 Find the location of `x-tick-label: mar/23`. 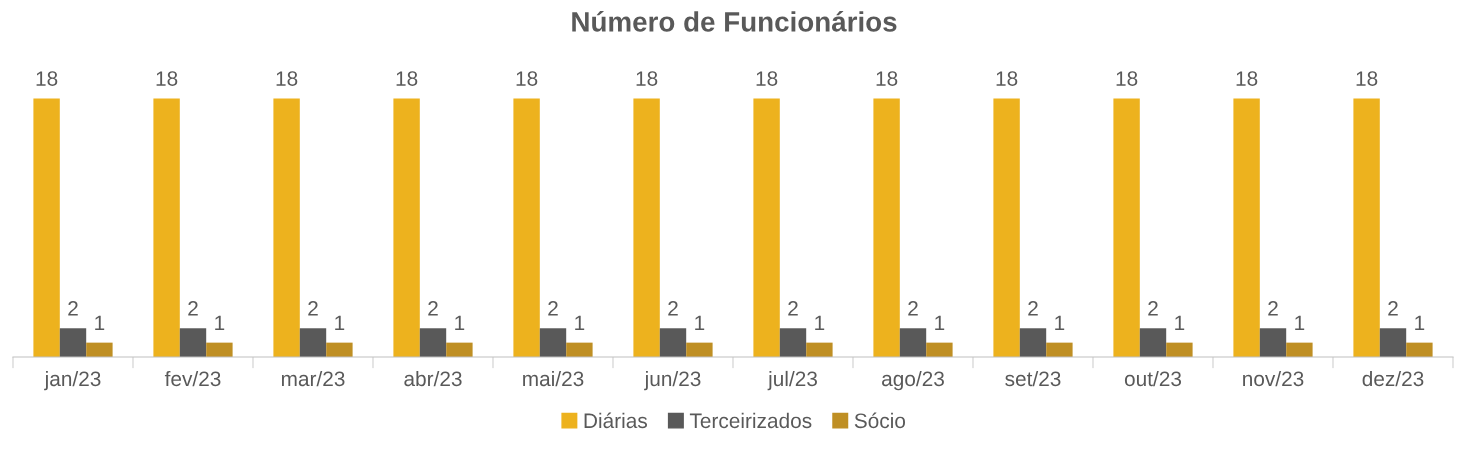

x-tick-label: mar/23 is located at coordinates (313, 378).